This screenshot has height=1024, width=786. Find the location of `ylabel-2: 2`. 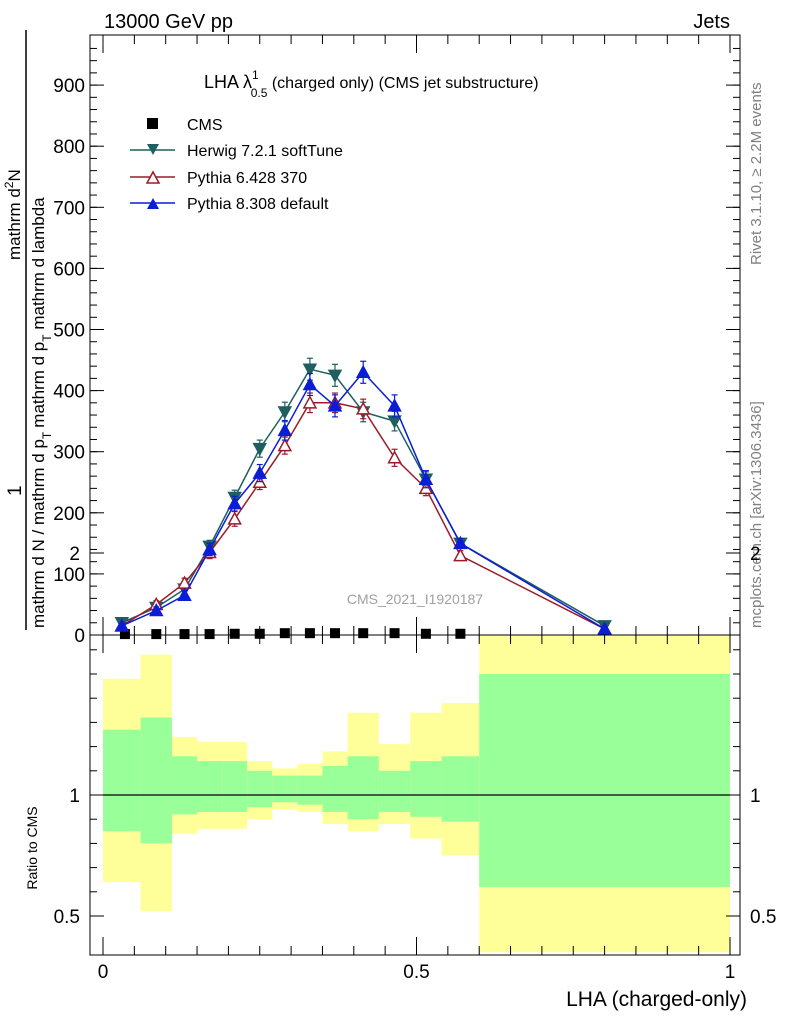

ylabel-2: 2 is located at coordinates (9, 184).